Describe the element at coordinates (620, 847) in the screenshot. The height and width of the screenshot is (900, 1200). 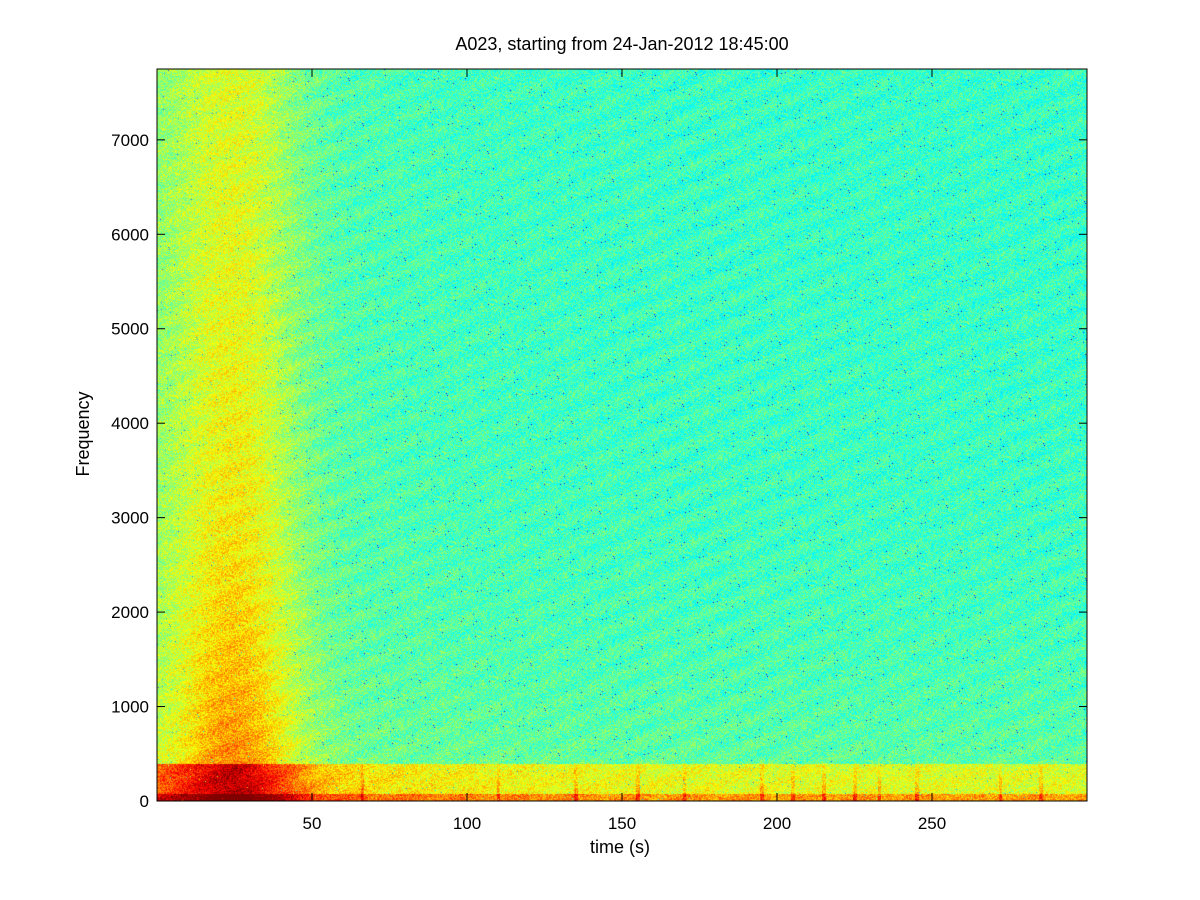
I see `x-axis-title: time (s)` at that location.